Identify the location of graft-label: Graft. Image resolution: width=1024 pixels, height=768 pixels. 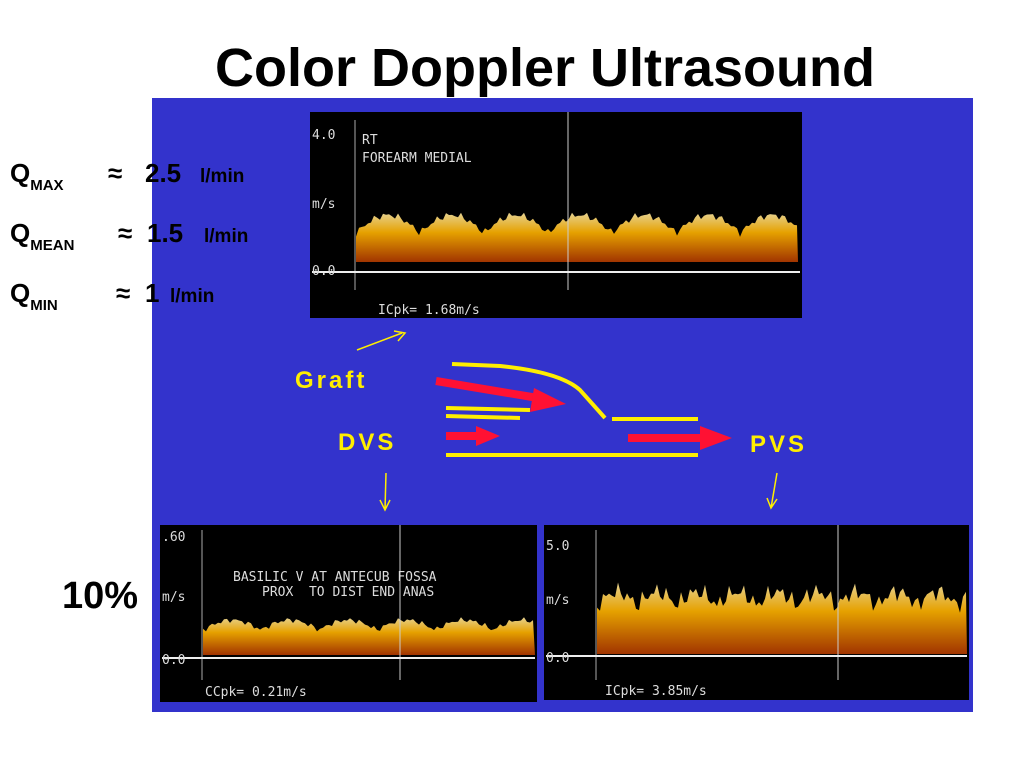
(331, 380).